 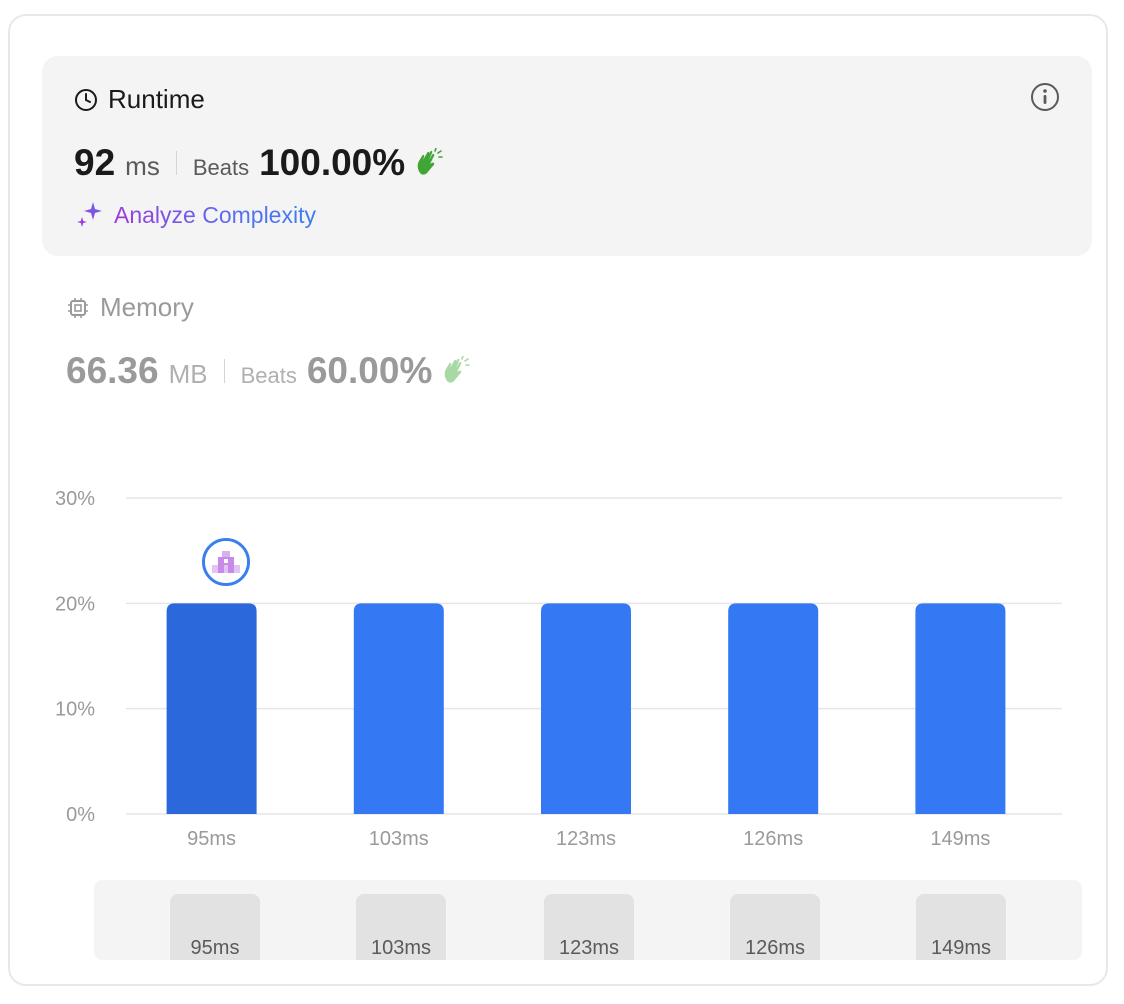 I want to click on memory-metric-row: 66.36 MB Beats 60.00%, so click(x=268, y=371).